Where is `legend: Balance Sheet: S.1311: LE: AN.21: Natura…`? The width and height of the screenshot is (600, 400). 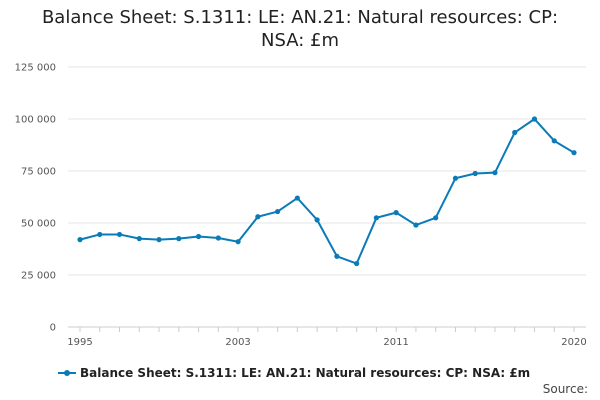
legend: Balance Sheet: S.1311: LE: AN.21: Natura… is located at coordinates (294, 373).